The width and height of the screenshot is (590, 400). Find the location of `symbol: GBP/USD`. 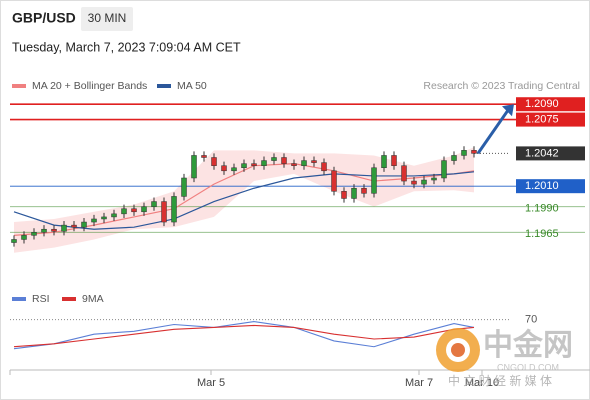

symbol: GBP/USD is located at coordinates (44, 18).